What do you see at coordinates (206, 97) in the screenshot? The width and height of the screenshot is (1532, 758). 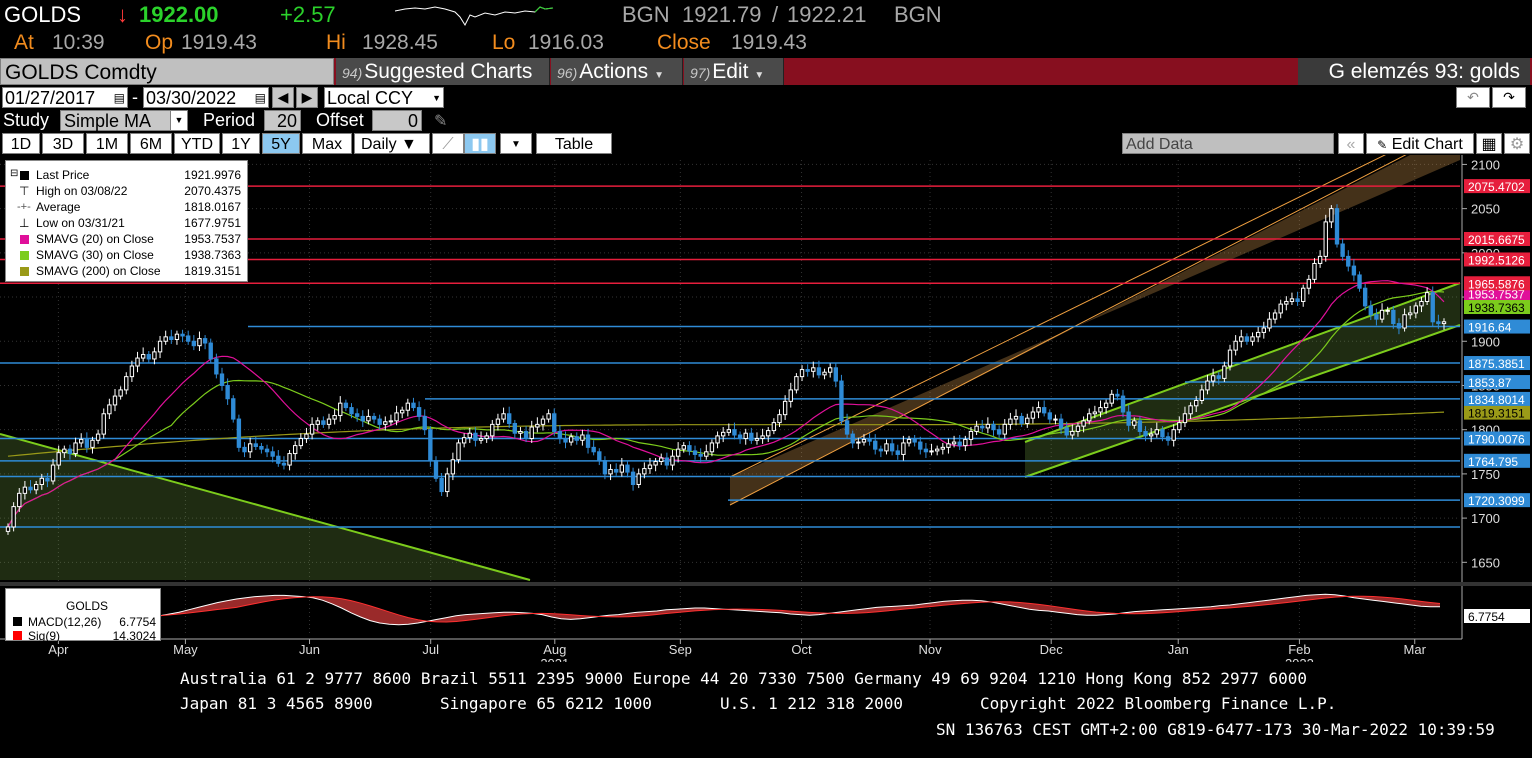 I see `end-date-field: 03/30/2022 ▤` at bounding box center [206, 97].